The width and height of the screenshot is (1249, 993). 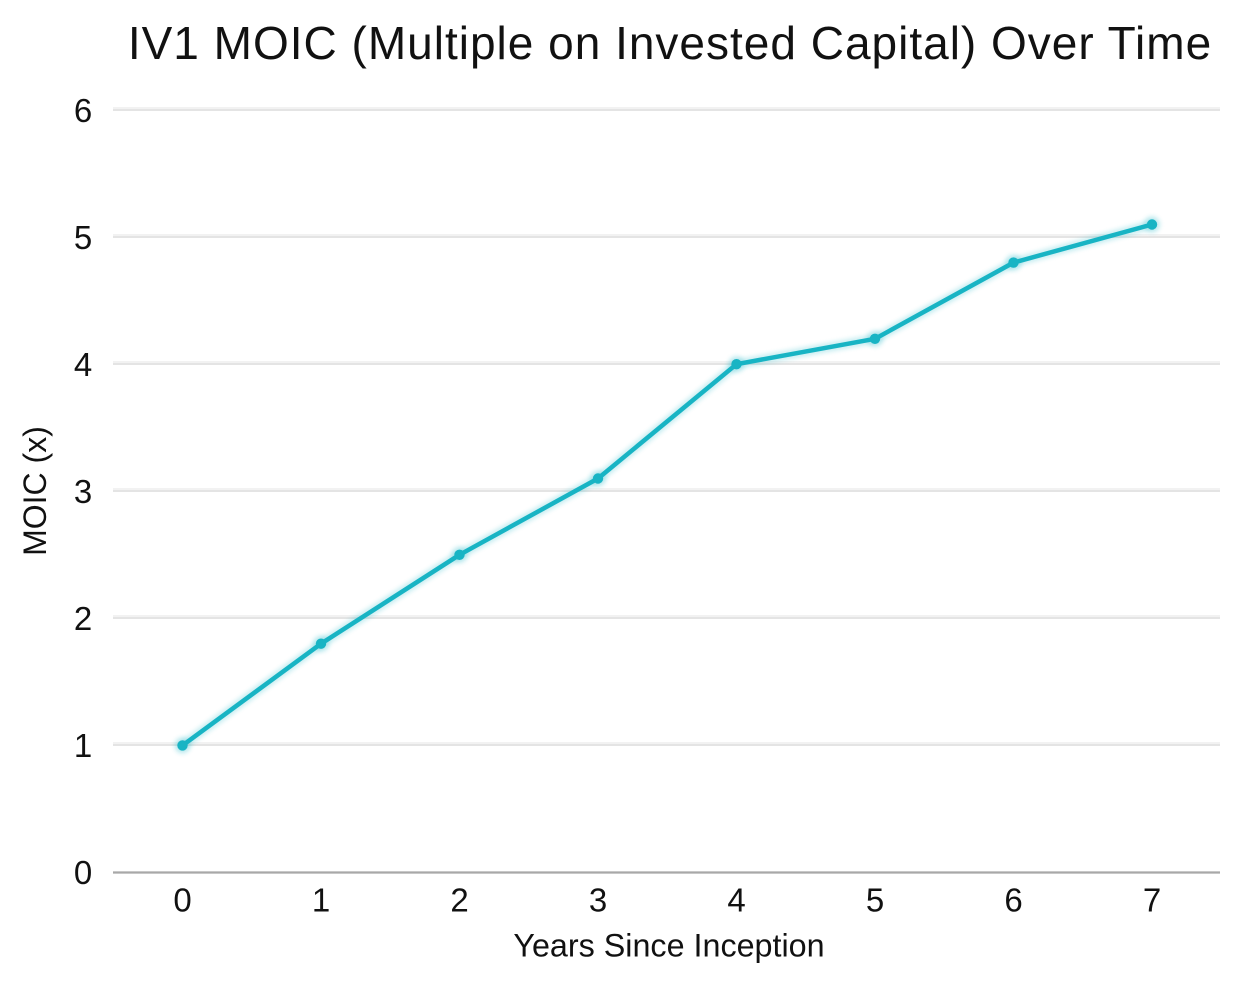 What do you see at coordinates (35, 491) in the screenshot?
I see `svg-text: MOIC (x)` at bounding box center [35, 491].